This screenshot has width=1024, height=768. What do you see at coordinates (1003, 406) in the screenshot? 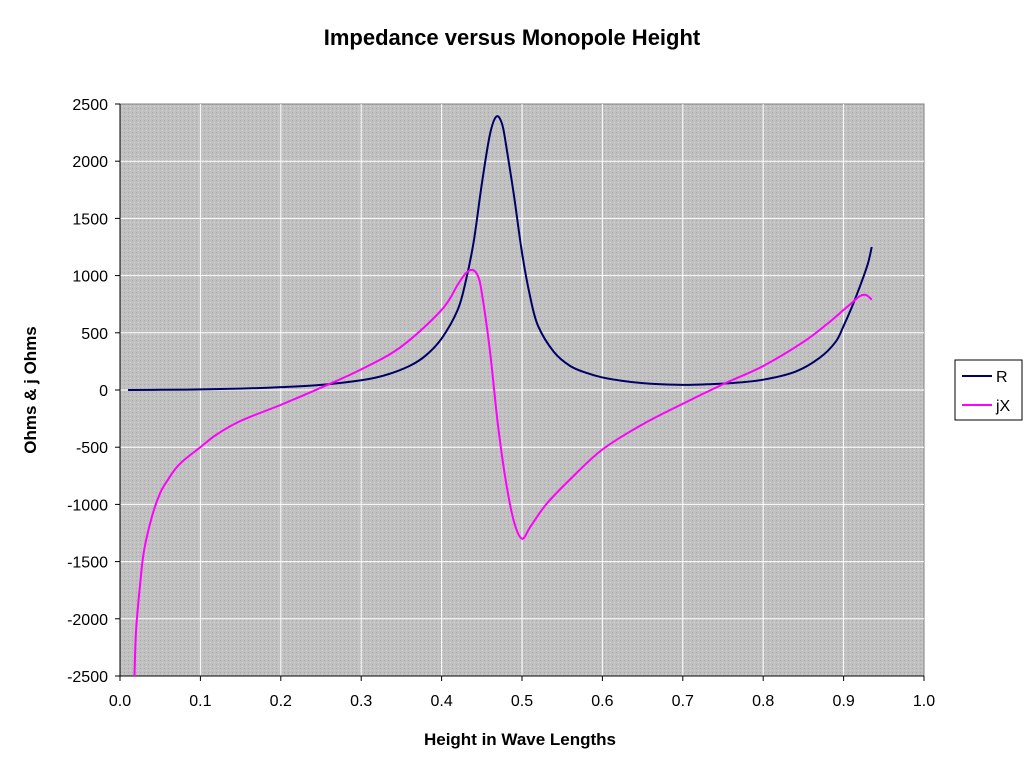
I see `legend-label-jx: jX` at bounding box center [1003, 406].